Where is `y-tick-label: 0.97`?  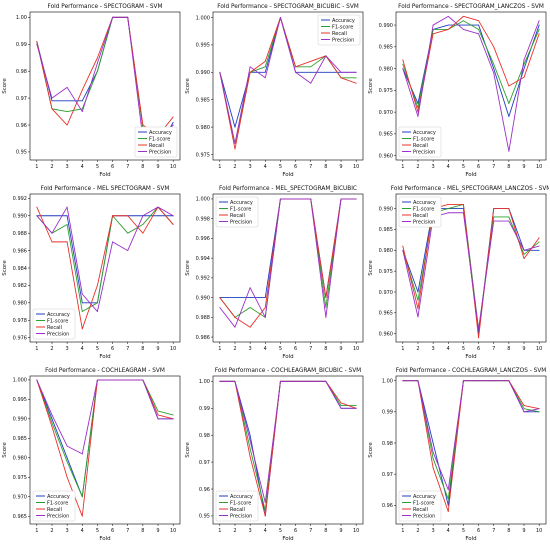
y-tick-label: 0.97 is located at coordinates (204, 463).